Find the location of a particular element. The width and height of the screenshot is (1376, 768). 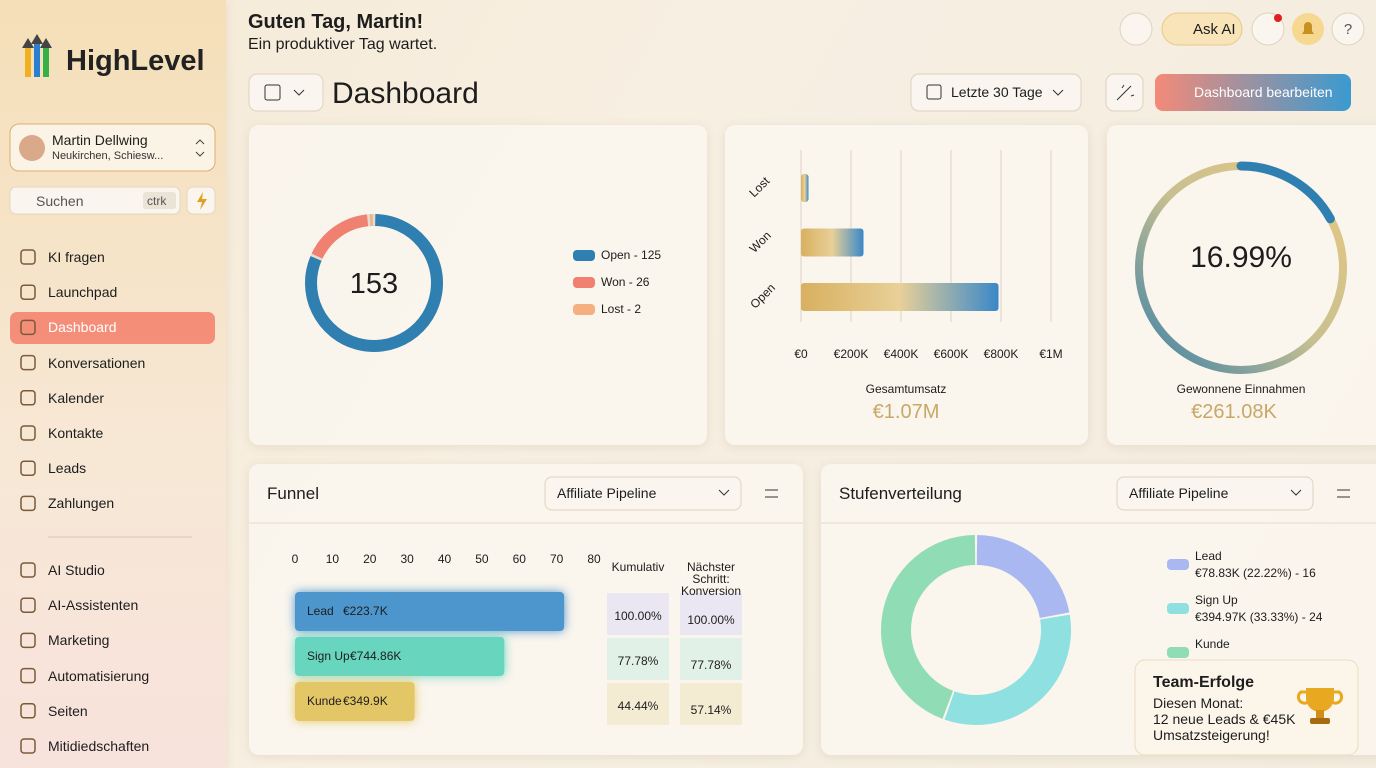

help-button is located at coordinates (1348, 29).